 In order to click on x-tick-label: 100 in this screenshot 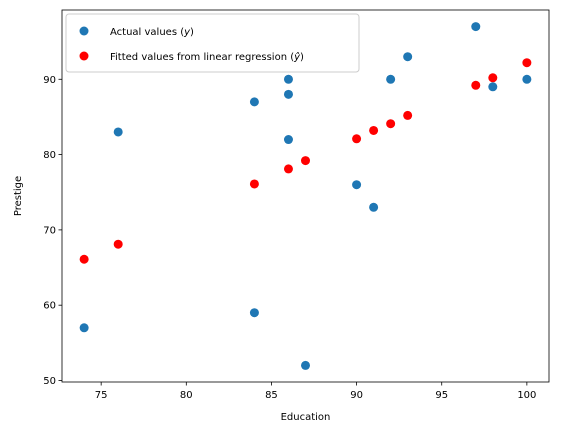, I will do `click(526, 395)`.